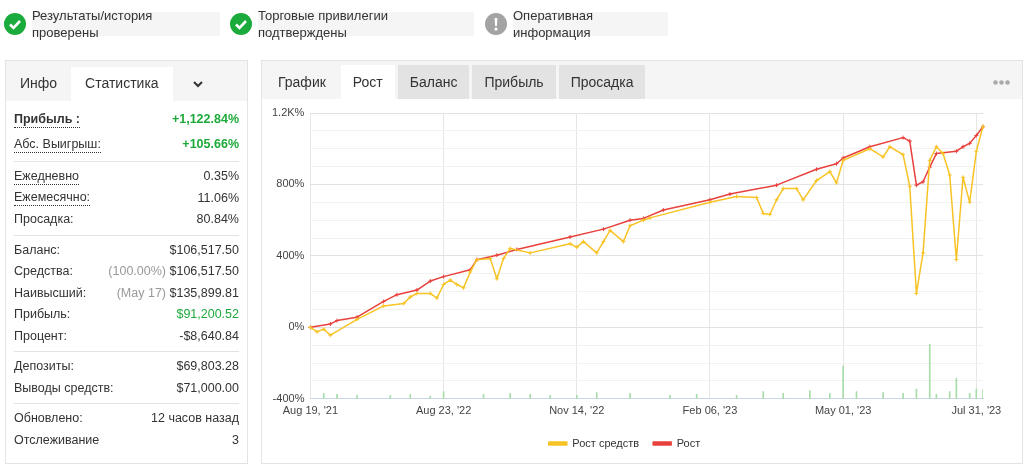 The width and height of the screenshot is (1026, 464). What do you see at coordinates (323, 24) in the screenshot?
I see `text: Торговые привилегии подтверждены` at bounding box center [323, 24].